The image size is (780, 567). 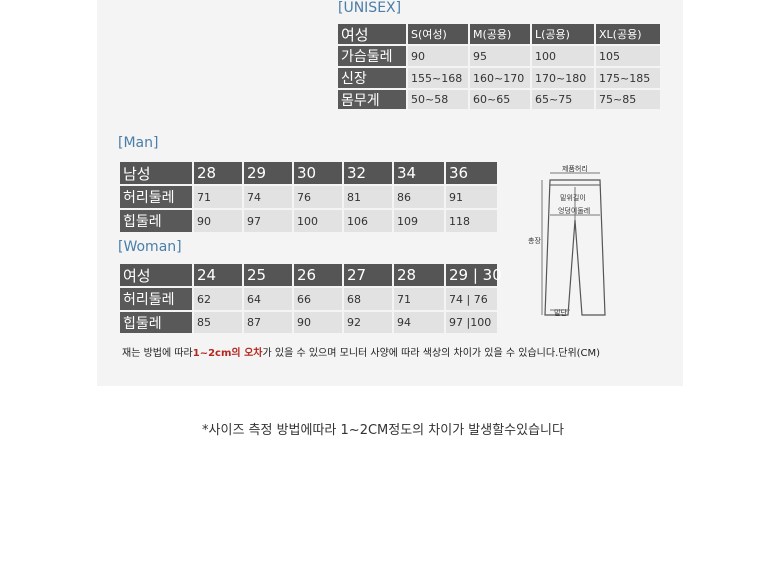 What do you see at coordinates (318, 299) in the screenshot?
I see `table-cell: 66` at bounding box center [318, 299].